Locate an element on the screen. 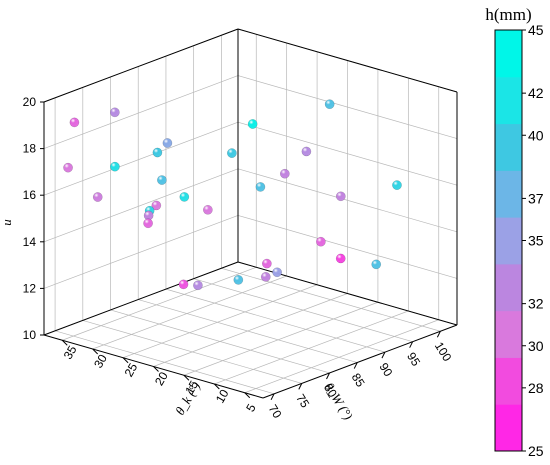 The height and width of the screenshot is (465, 550). colorbar-tick-label: 25 is located at coordinates (536, 451).